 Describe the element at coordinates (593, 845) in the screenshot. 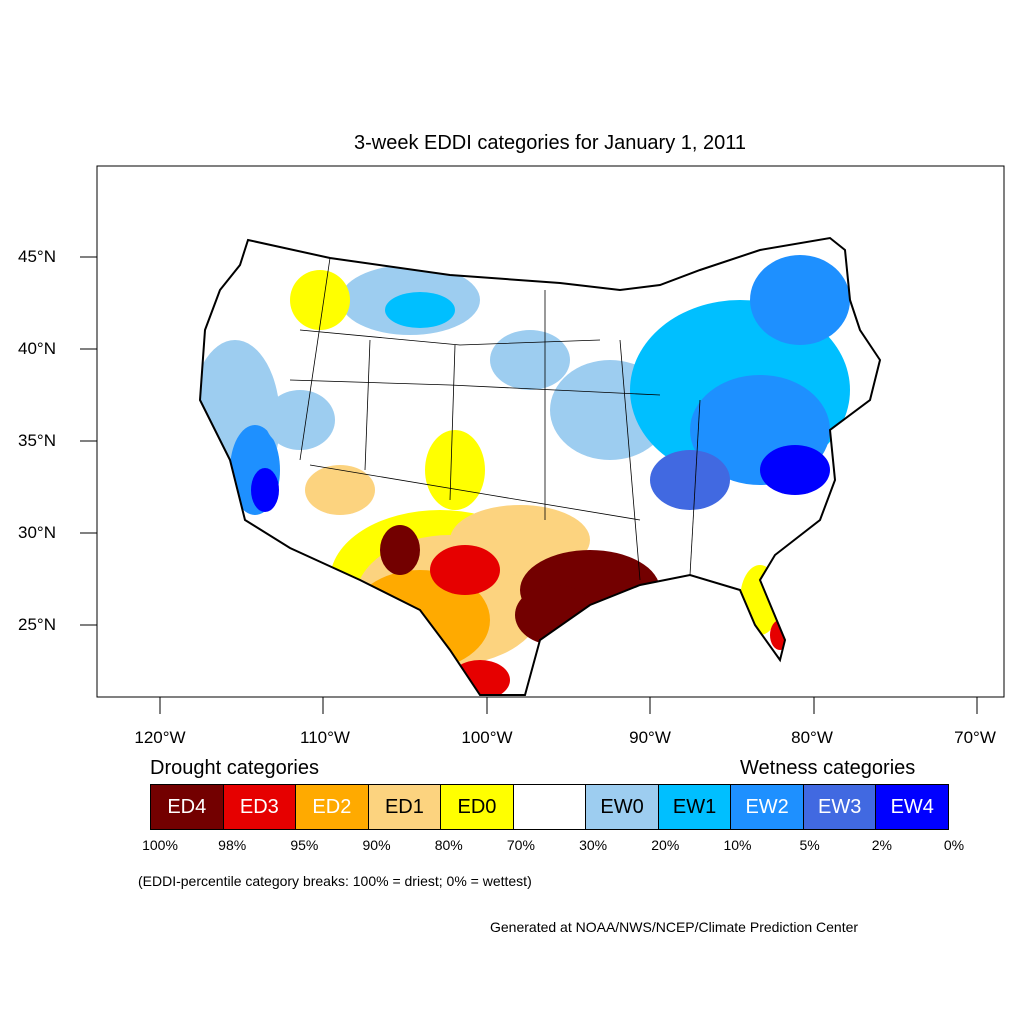

I see `break-label: 30%` at that location.